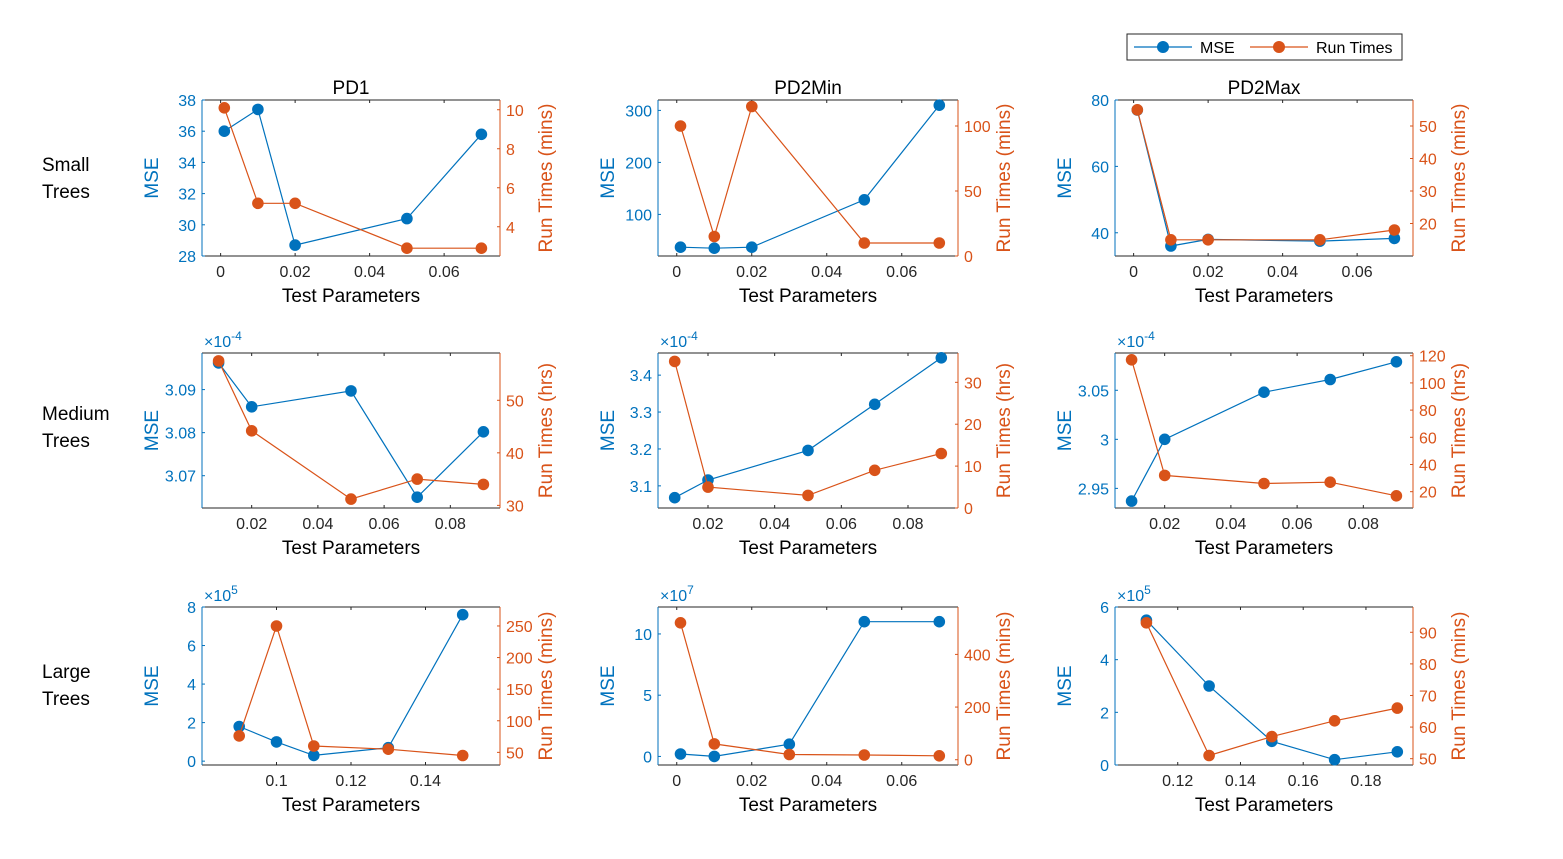  Describe the element at coordinates (1279, 47) in the screenshot. I see `legend-run-marker` at that location.